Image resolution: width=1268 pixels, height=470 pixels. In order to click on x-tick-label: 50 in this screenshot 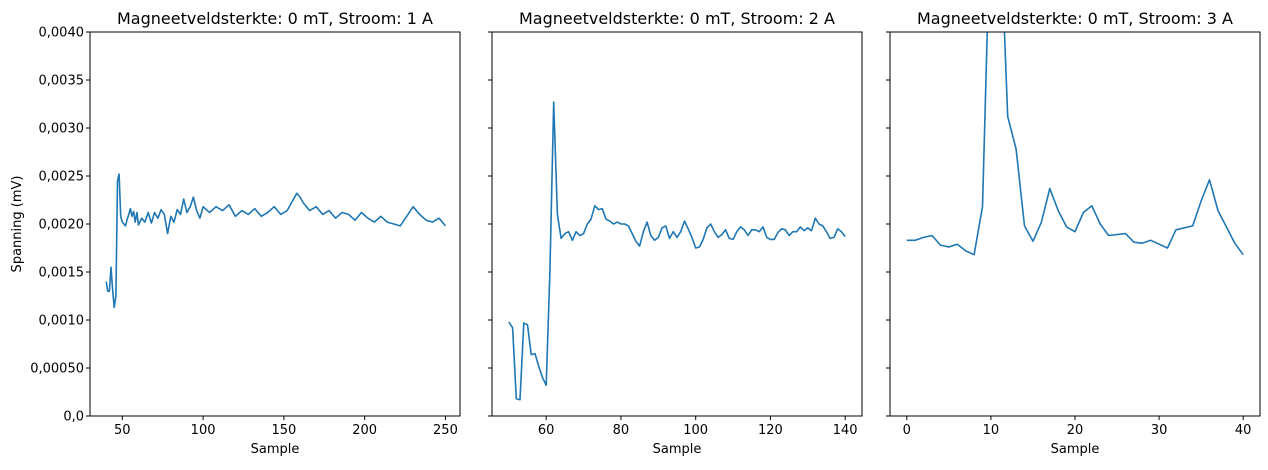, I will do `click(122, 430)`.